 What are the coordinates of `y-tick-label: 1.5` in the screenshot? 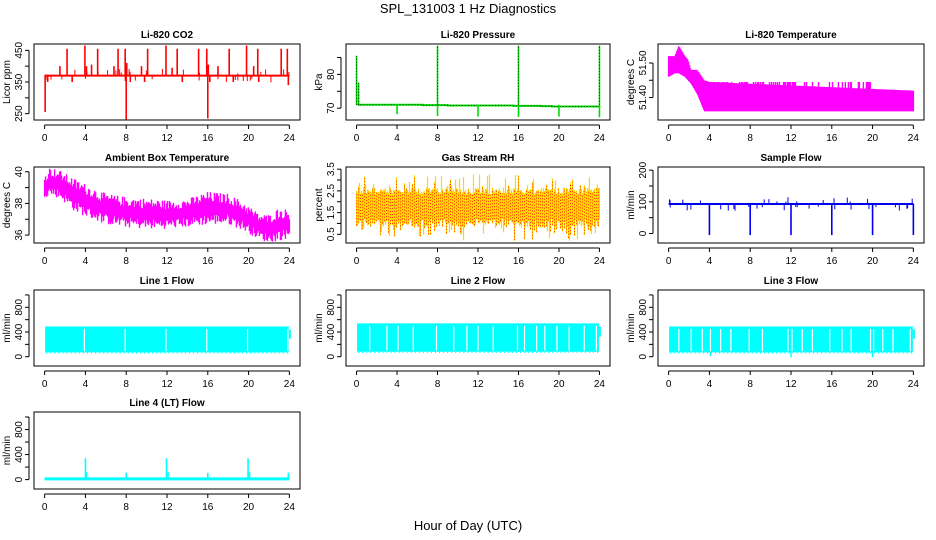 It's located at (331, 212).